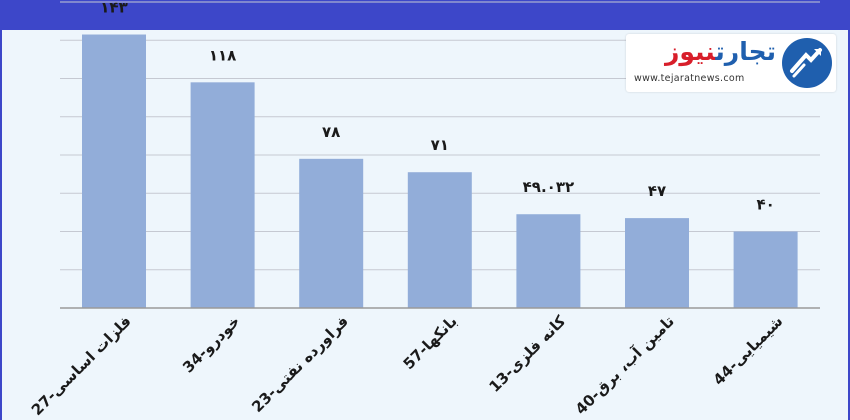  What do you see at coordinates (222, 55) in the screenshot?
I see `data-label: ۱۱۸` at bounding box center [222, 55].